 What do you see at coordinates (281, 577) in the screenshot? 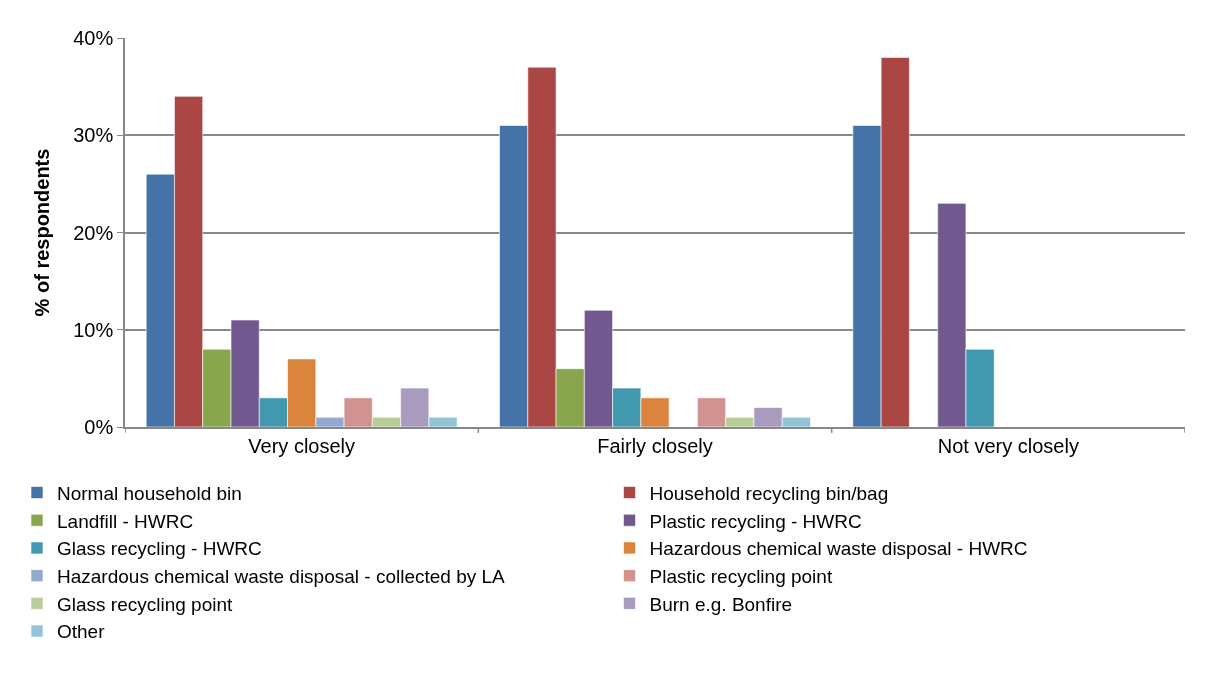
I see `legend-label: Hazardous chemical waste disposal - collected by LA` at bounding box center [281, 577].